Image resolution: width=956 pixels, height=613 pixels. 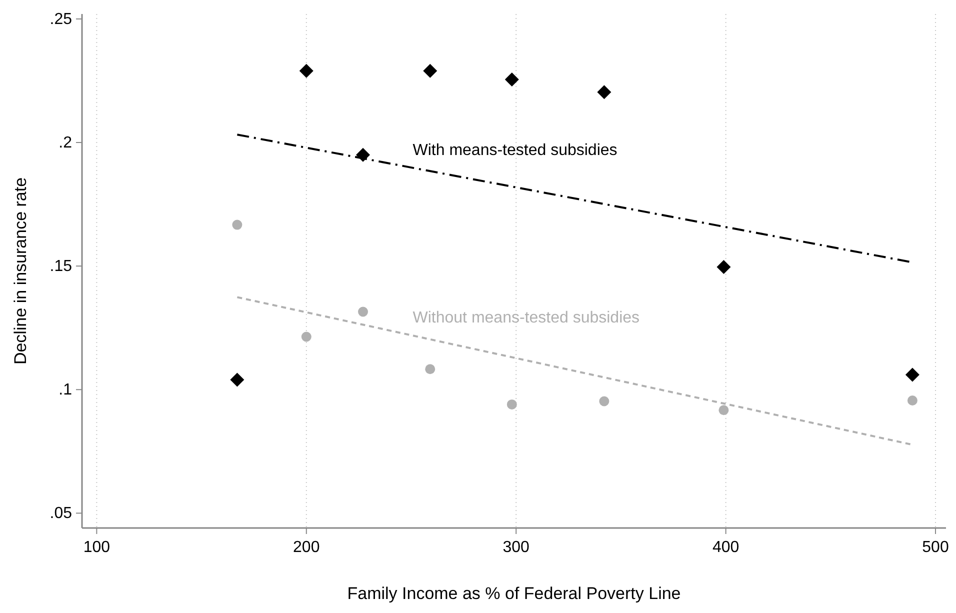 I want to click on x-tick-label: 200, so click(x=306, y=547).